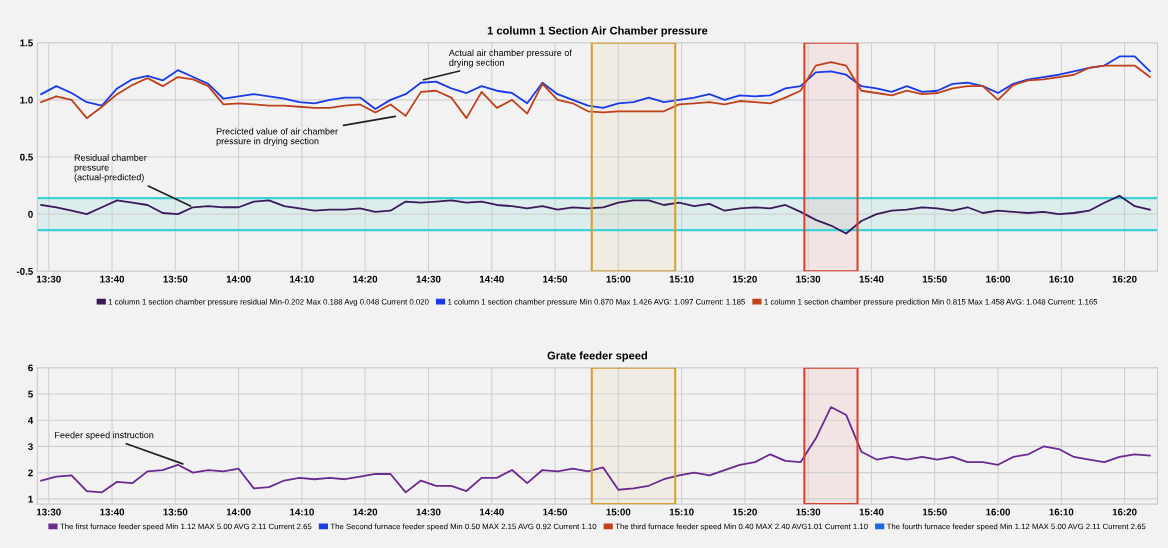 Image resolution: width=1168 pixels, height=548 pixels. What do you see at coordinates (26, 157) in the screenshot?
I see `y-tick-label: 0.5` at bounding box center [26, 157].